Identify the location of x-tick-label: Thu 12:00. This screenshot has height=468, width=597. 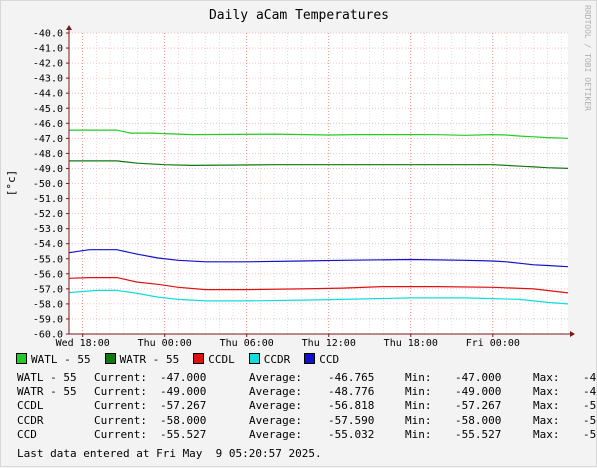
(329, 343).